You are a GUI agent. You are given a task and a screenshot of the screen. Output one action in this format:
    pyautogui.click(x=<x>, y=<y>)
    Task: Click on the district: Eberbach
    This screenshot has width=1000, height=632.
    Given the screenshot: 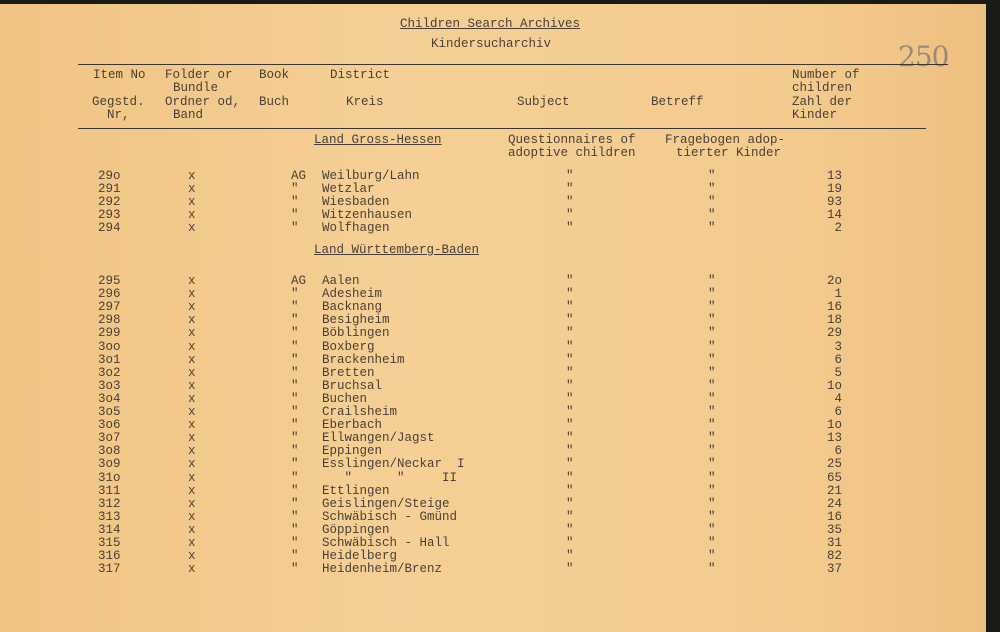 What is the action you would take?
    pyautogui.click(x=352, y=425)
    